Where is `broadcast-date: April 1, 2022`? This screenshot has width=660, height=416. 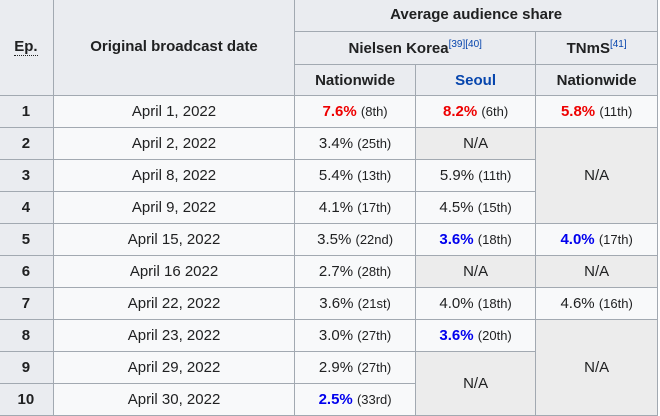
broadcast-date: April 1, 2022 is located at coordinates (174, 111).